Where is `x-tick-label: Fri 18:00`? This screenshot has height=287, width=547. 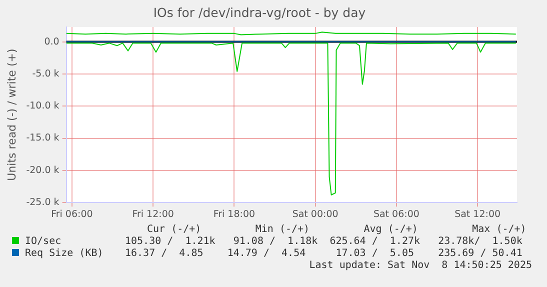 x-tick-label: Fri 18:00 is located at coordinates (234, 214).